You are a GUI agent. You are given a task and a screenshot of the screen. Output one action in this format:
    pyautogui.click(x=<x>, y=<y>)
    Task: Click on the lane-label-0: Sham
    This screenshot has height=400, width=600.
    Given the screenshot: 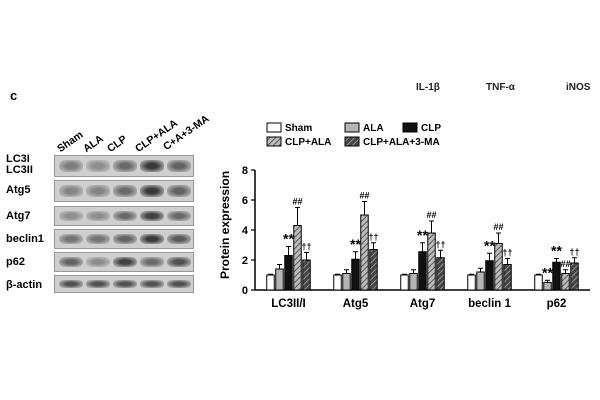 What is the action you would take?
    pyautogui.click(x=70, y=141)
    